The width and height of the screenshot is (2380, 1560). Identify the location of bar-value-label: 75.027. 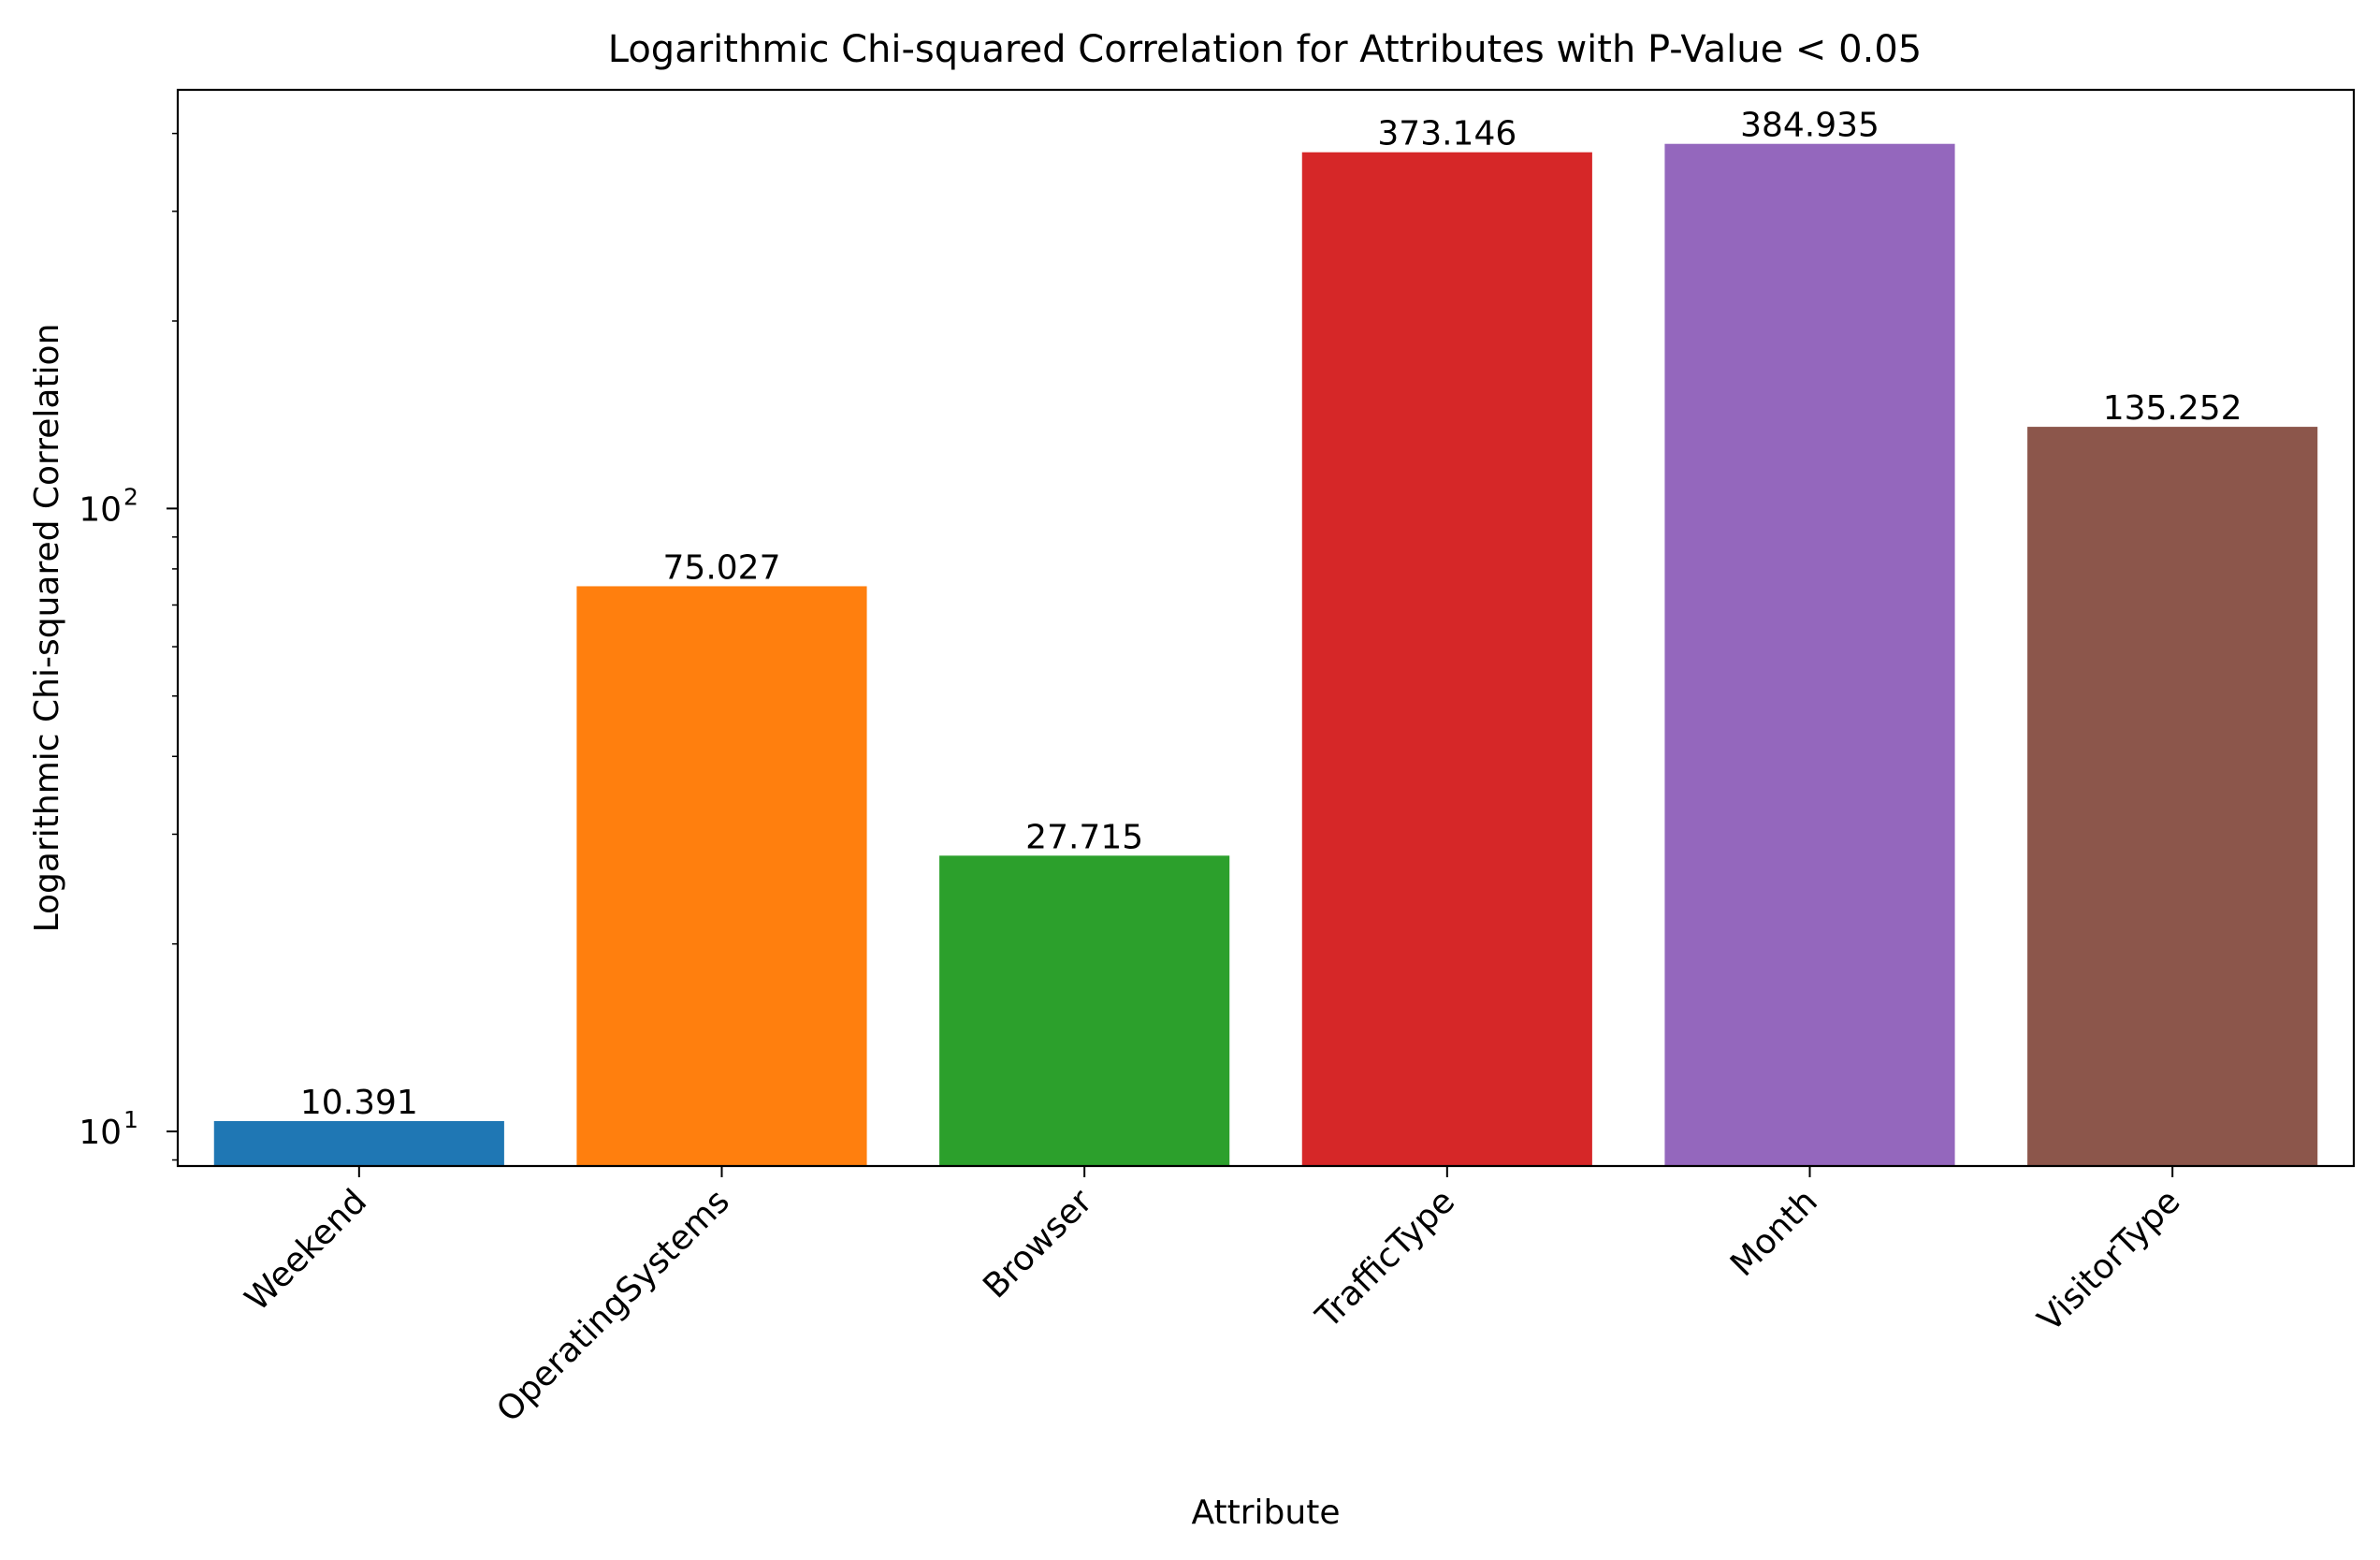
(722, 567).